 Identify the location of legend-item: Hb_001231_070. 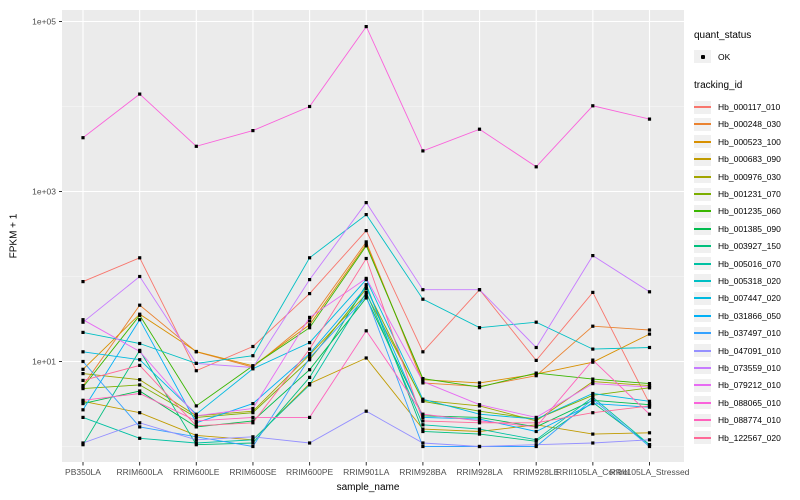
(747, 193).